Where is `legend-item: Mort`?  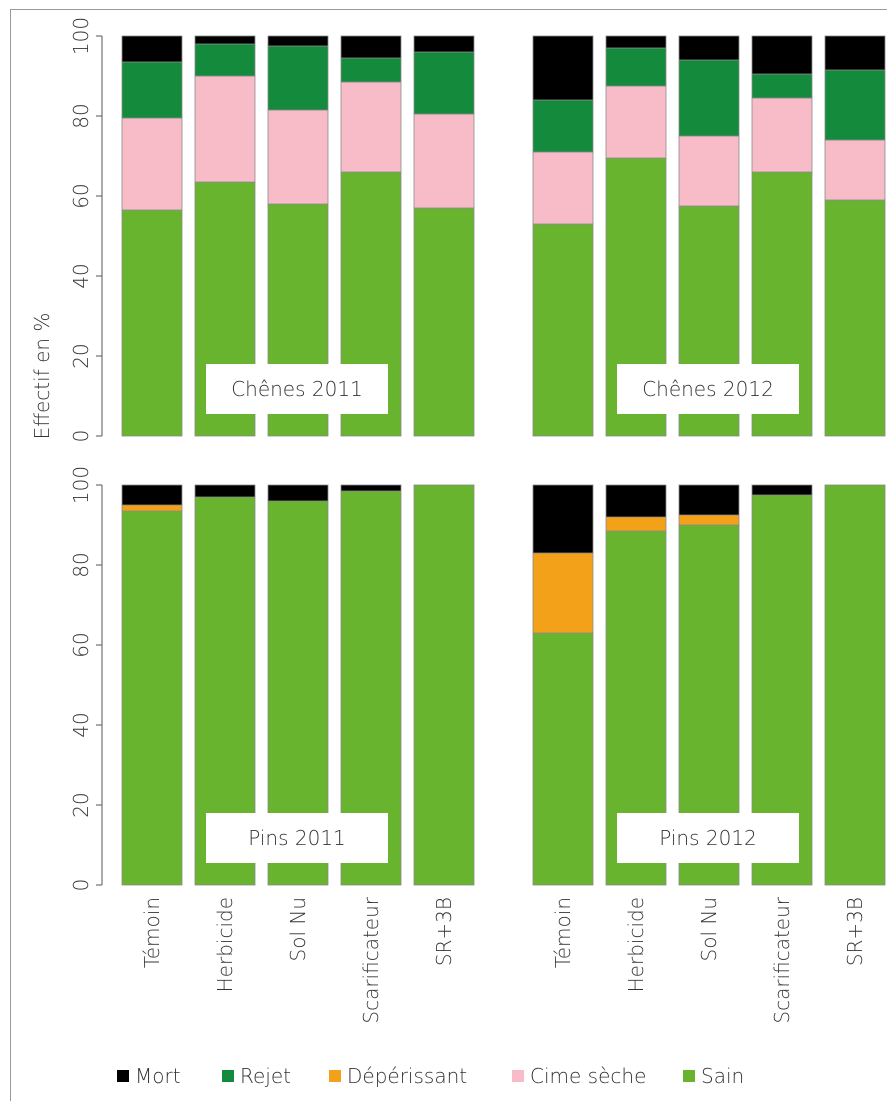
legend-item: Mort is located at coordinates (149, 1076).